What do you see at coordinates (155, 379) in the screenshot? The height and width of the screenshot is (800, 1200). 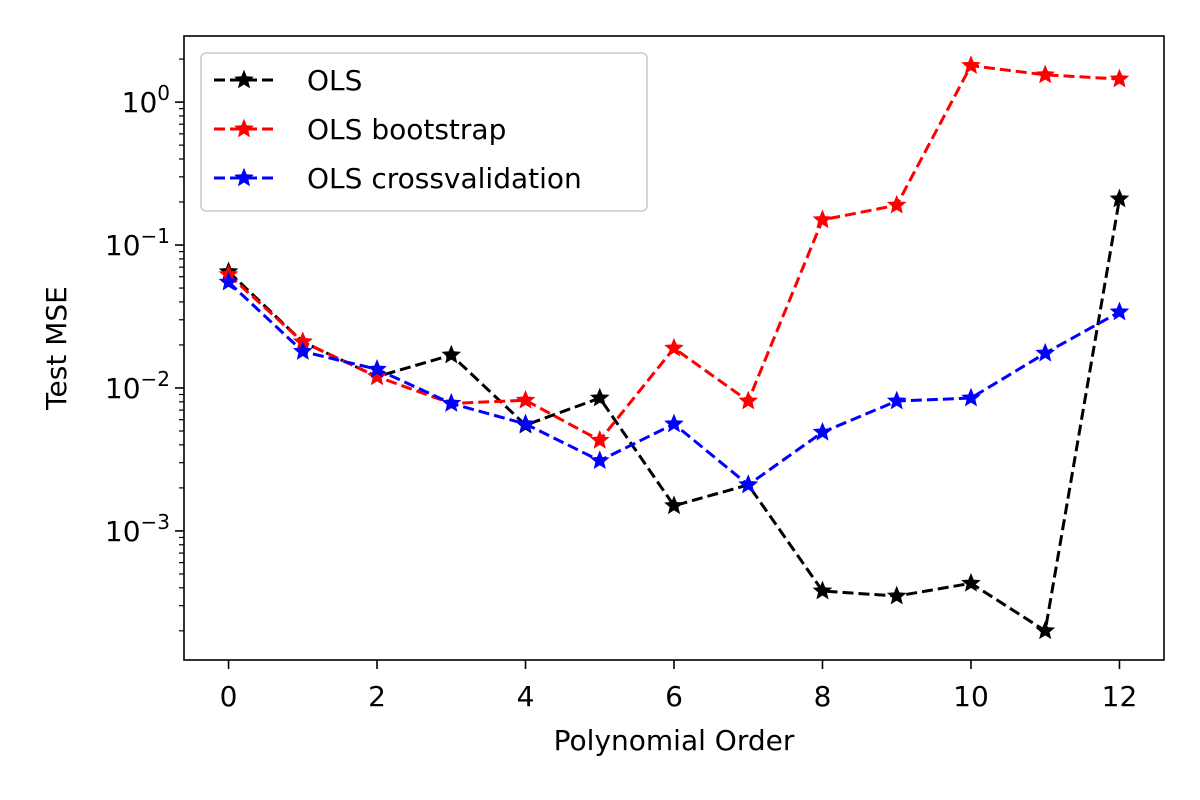 I see `y-tick-label-exponent: −2` at bounding box center [155, 379].